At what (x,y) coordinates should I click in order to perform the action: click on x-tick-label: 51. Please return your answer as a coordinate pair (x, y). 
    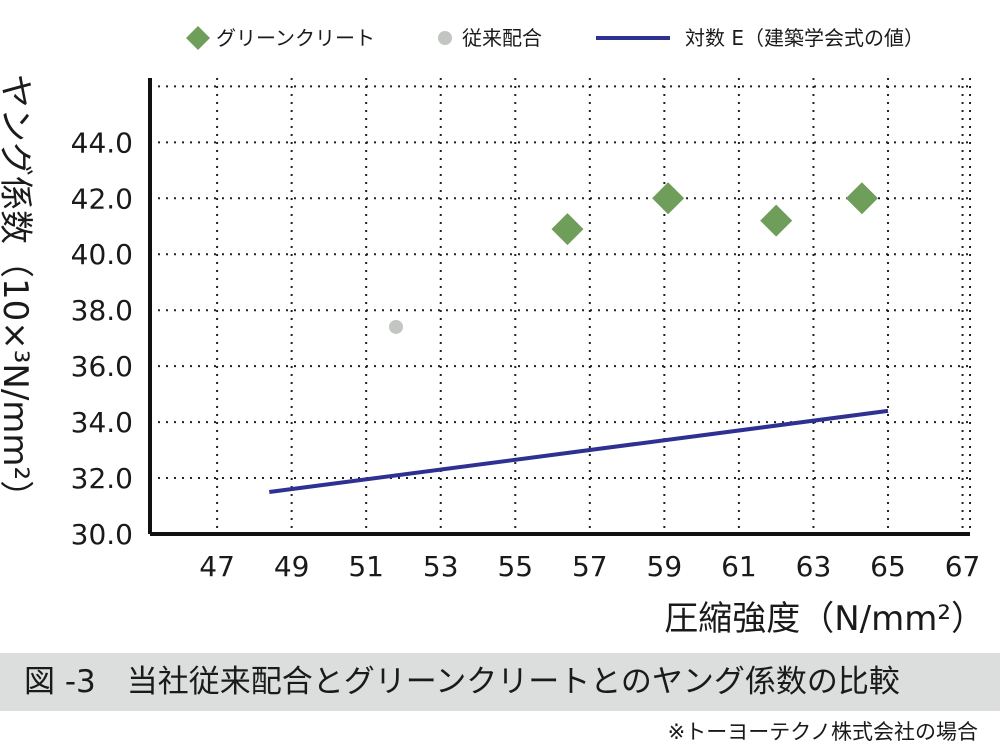
    Looking at the image, I should click on (366, 566).